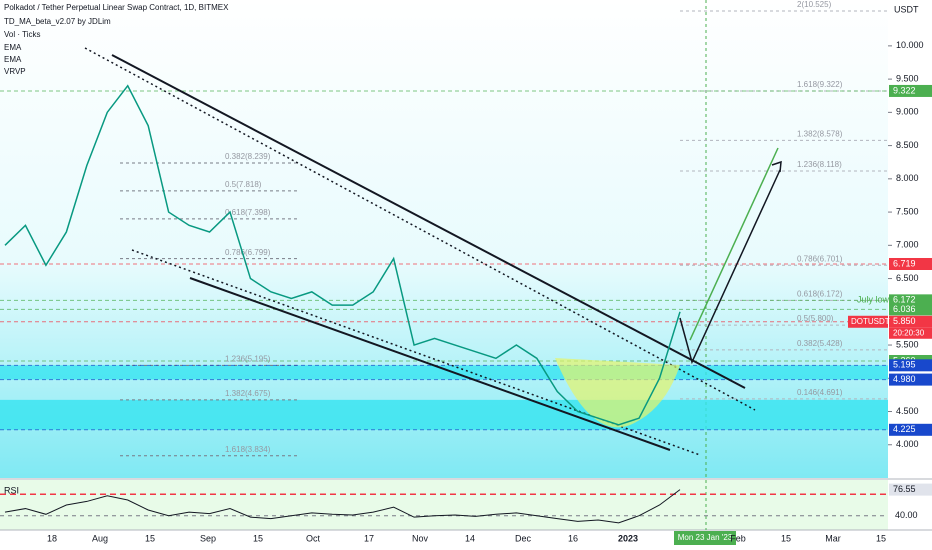 Image resolution: width=932 pixels, height=550 pixels. Describe the element at coordinates (820, 293) in the screenshot. I see `fib-label: 0.618(6.172)` at that location.